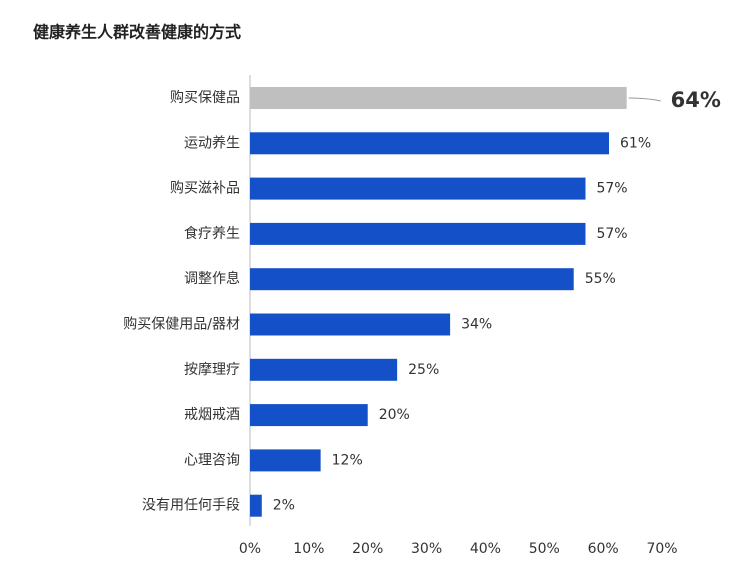 This screenshot has height=573, width=750. Describe the element at coordinates (205, 189) in the screenshot. I see `y-tick-label: 购买滋补品` at that location.